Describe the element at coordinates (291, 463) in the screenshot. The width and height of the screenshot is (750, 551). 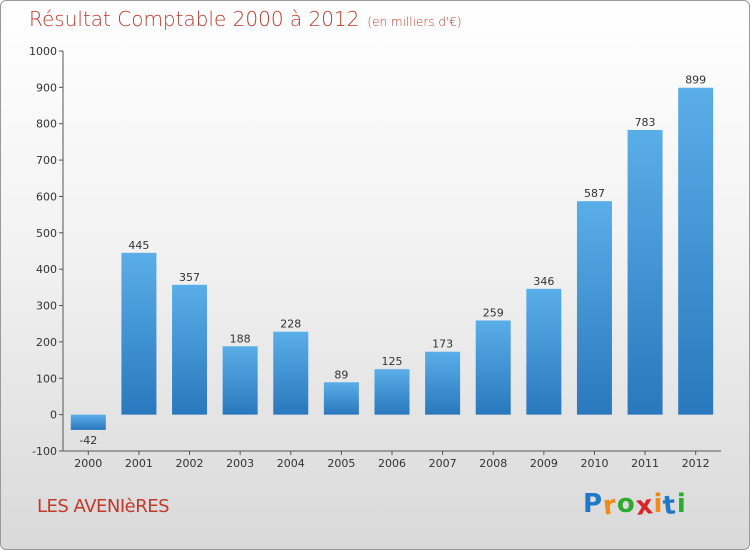
I see `x-tick-label: 2004` at that location.